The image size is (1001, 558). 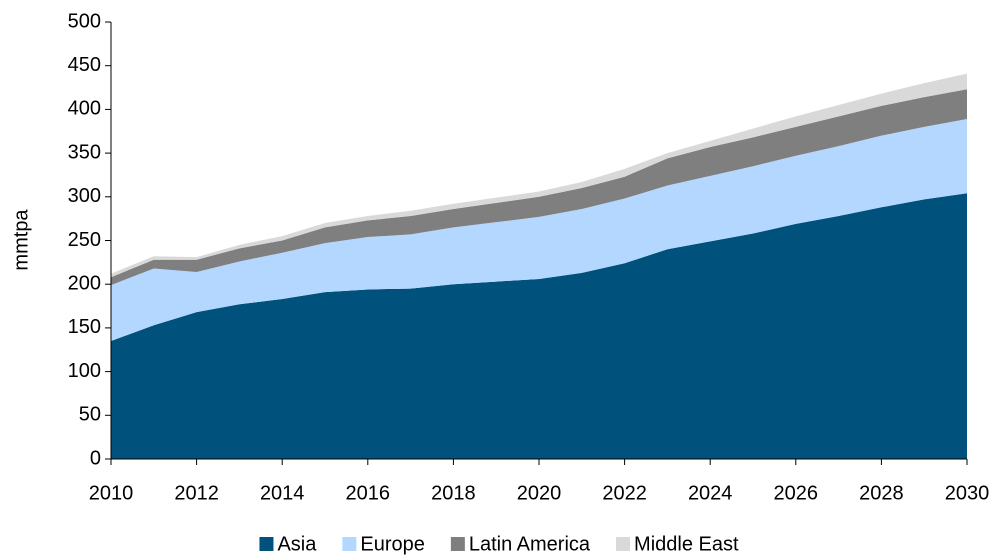 What do you see at coordinates (84, 65) in the screenshot?
I see `y-tick-label: 450` at bounding box center [84, 65].